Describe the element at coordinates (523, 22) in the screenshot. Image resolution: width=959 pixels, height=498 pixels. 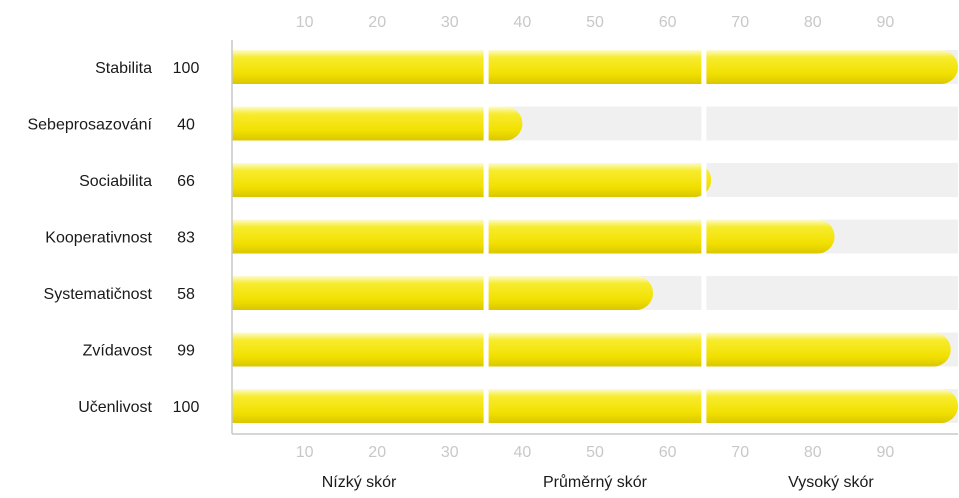
I see `x-tick-label-top: 40` at that location.